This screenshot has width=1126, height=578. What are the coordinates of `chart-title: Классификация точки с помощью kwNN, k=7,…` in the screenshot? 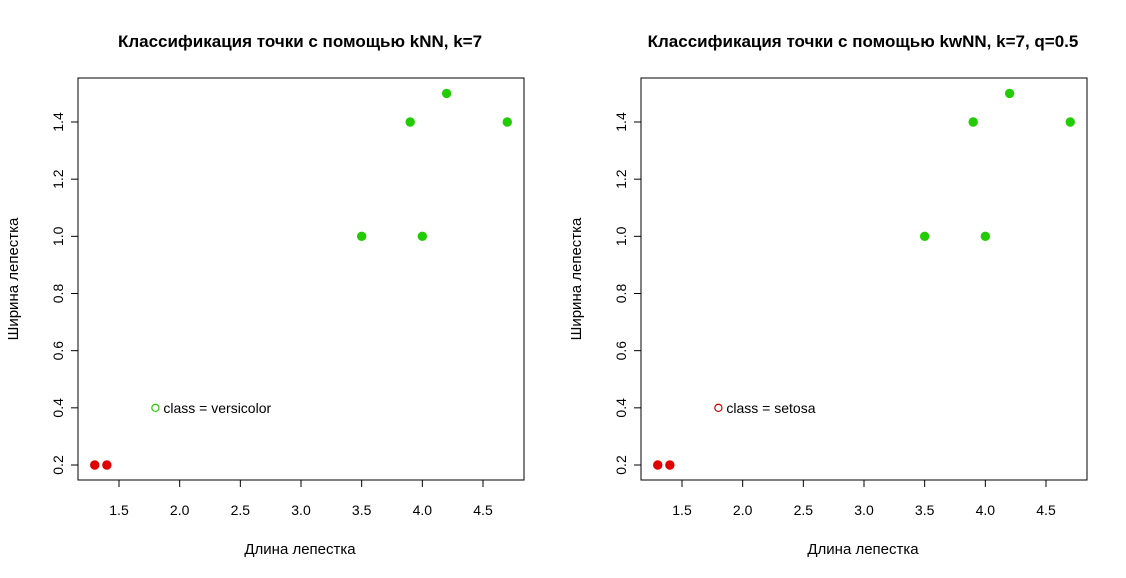 It's located at (863, 41).